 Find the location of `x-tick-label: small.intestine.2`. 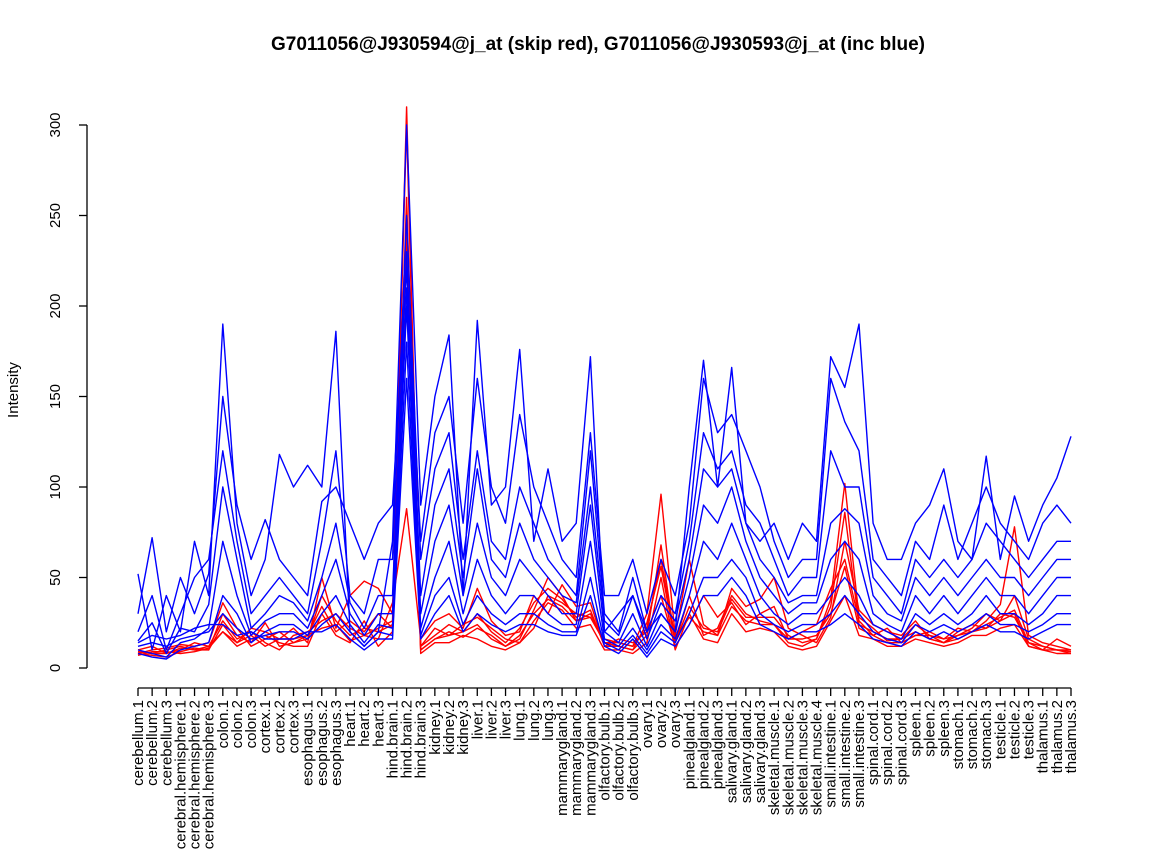

x-tick-label: small.intestine.2 is located at coordinates (845, 754).